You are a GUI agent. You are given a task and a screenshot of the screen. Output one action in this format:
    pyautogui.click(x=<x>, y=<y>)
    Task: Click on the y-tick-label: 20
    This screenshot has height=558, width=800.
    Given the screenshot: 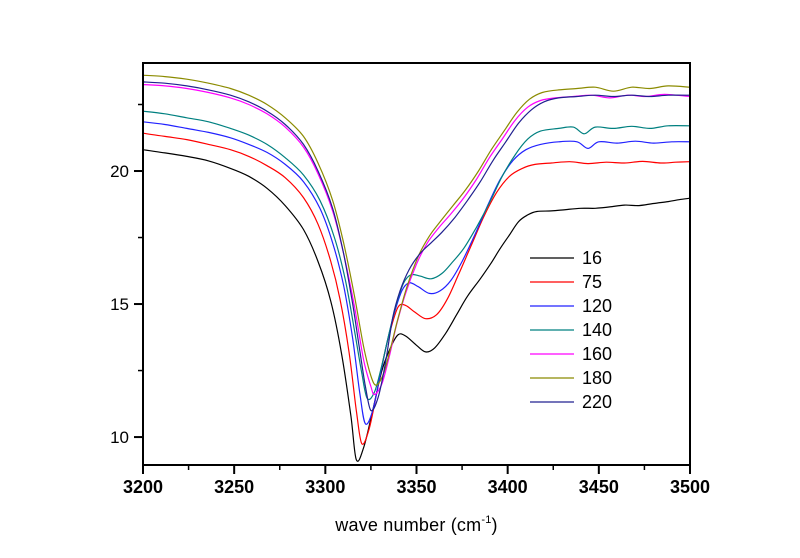 What is the action you would take?
    pyautogui.click(x=119, y=171)
    